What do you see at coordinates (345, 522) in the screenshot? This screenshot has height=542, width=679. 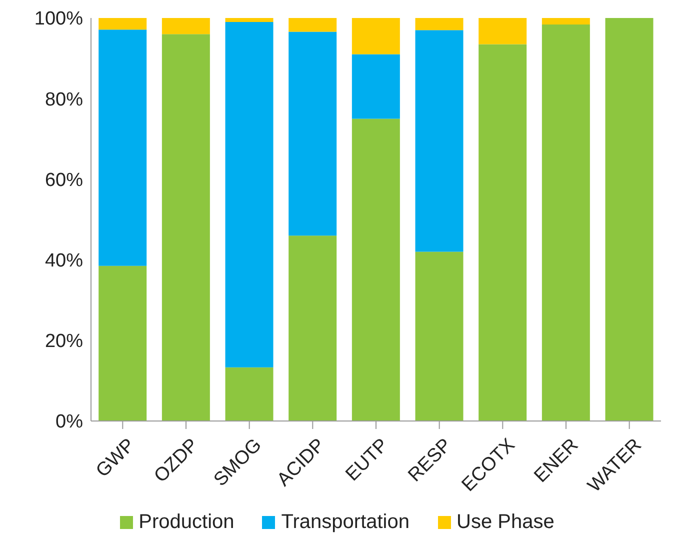 I see `legend-label: Transportation` at bounding box center [345, 522].